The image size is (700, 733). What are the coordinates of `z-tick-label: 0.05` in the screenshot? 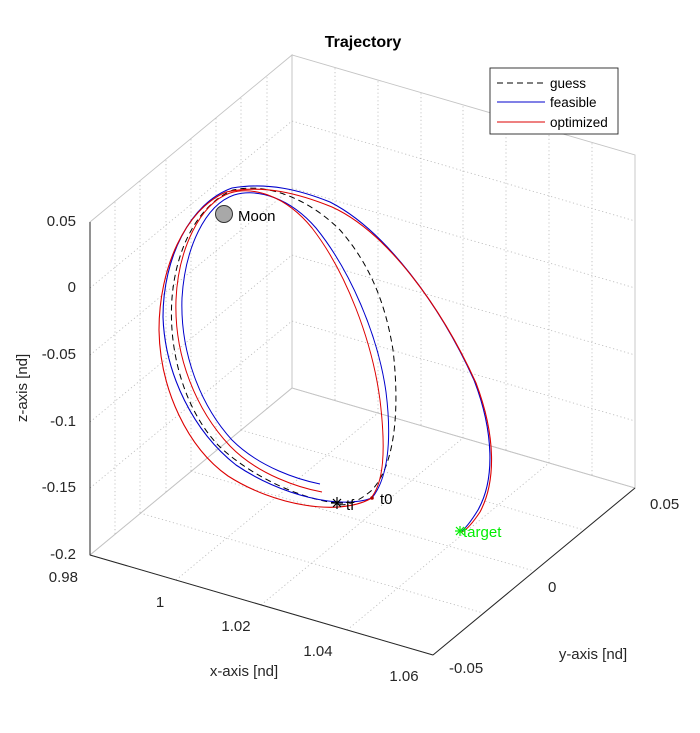 It's located at (61, 221).